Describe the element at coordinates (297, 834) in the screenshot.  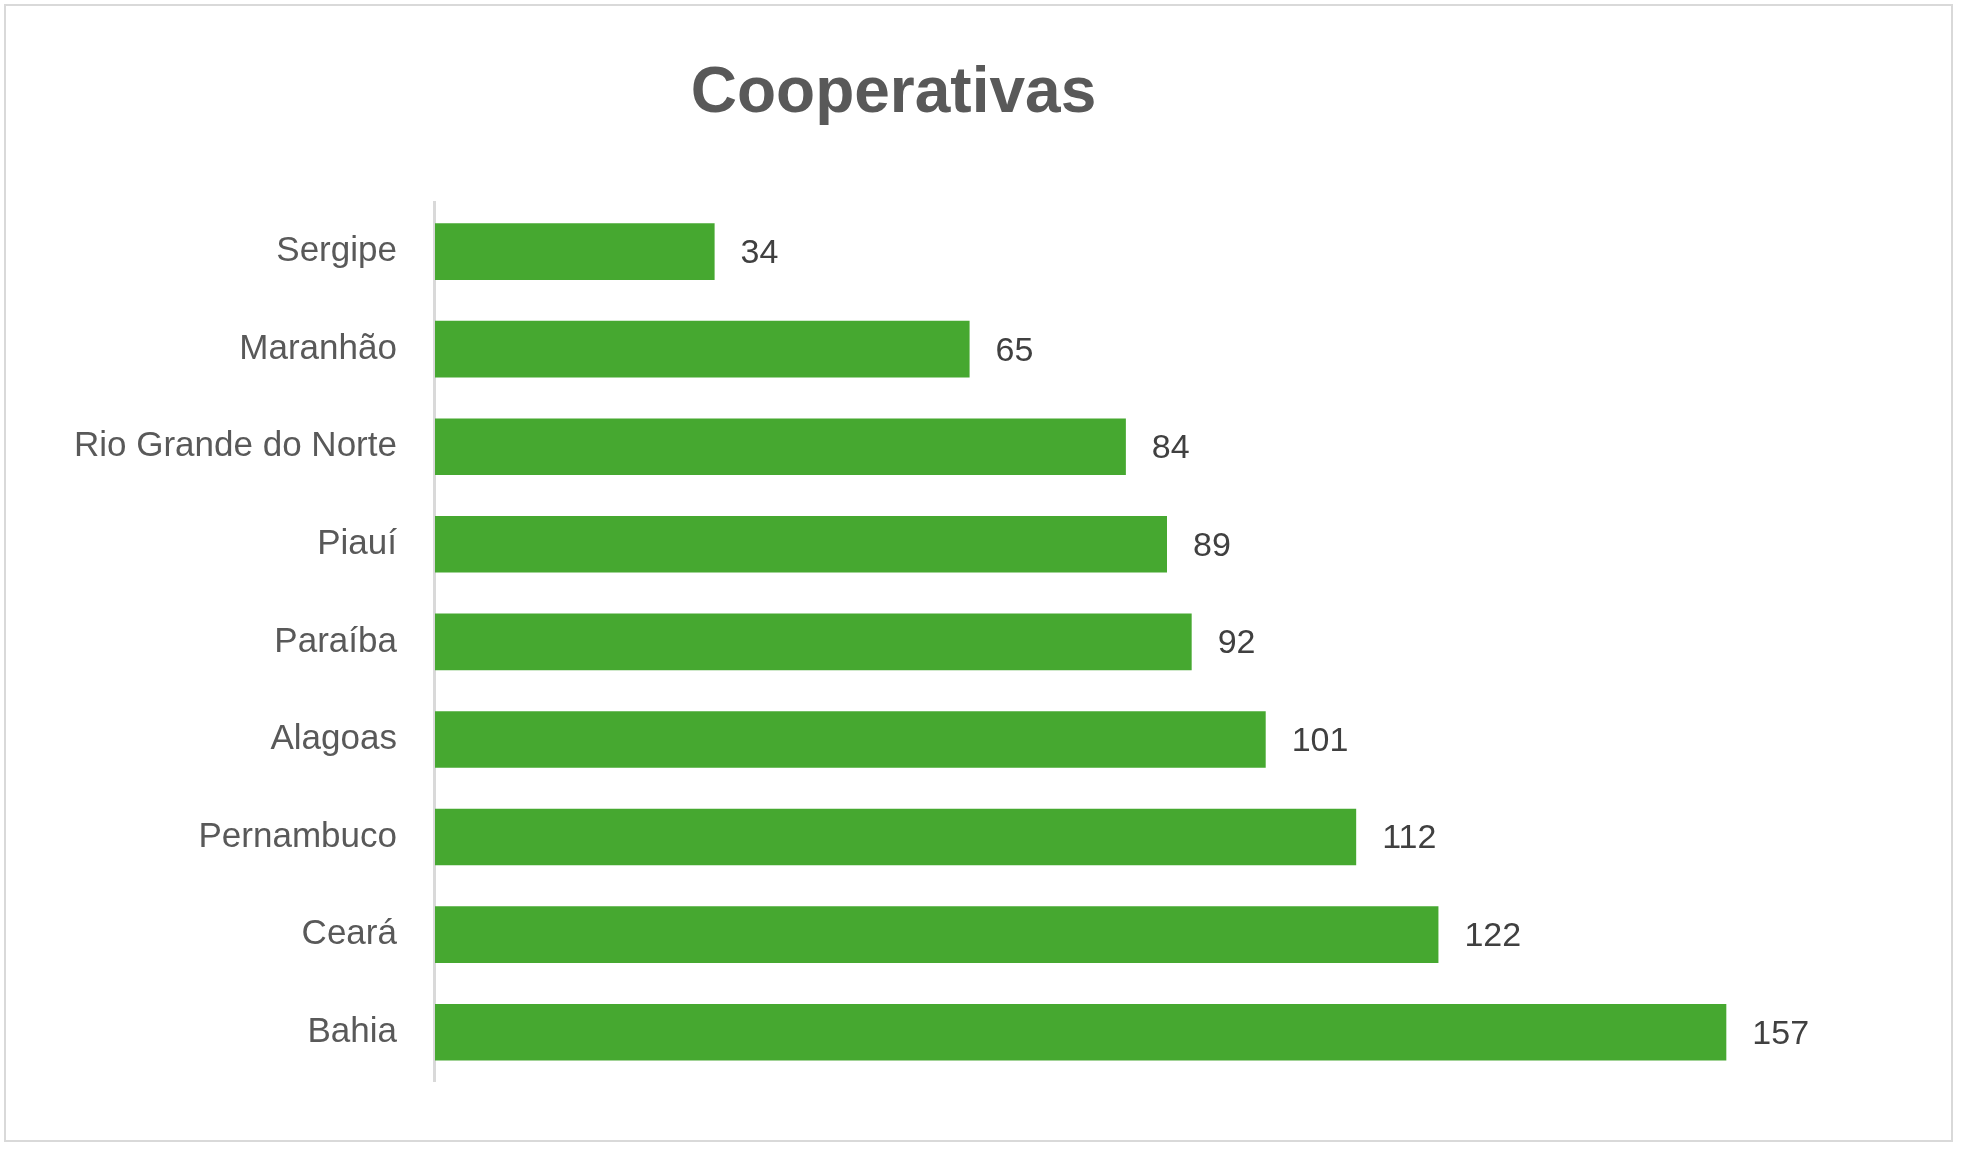
I see `y-tick-label: Pernambuco` at that location.